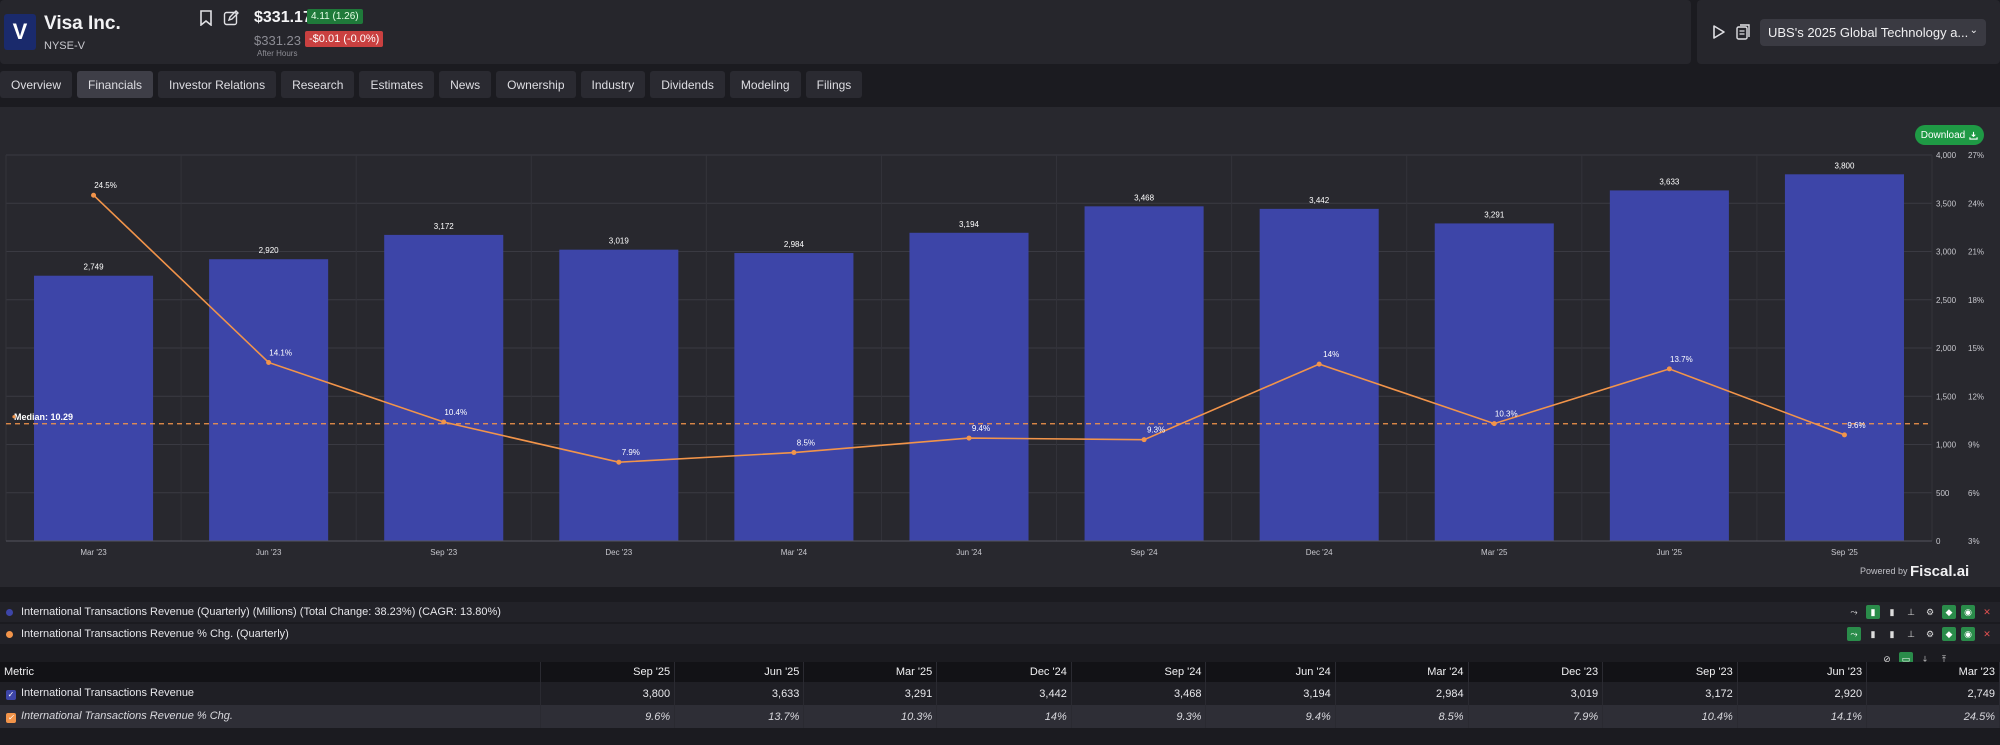 This screenshot has width=2000, height=745. What do you see at coordinates (739, 672) in the screenshot?
I see `column-header: Jun '25` at bounding box center [739, 672].